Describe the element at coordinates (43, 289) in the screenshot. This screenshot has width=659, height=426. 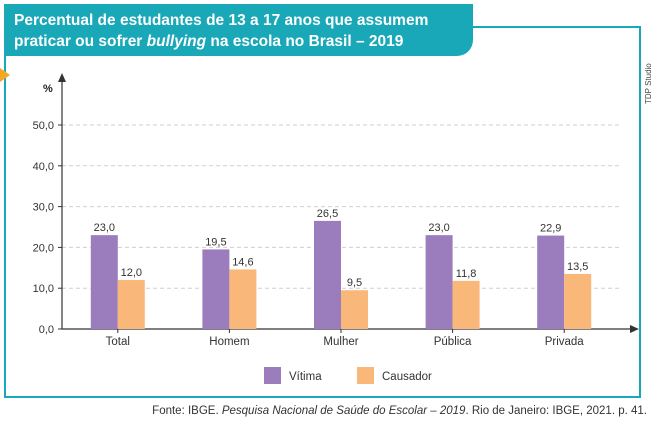
I see `y-tick-label: 10,0` at that location.